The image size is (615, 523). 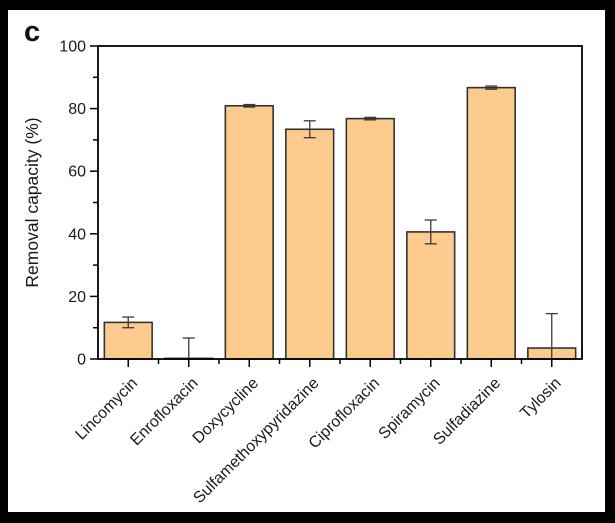 What do you see at coordinates (340, 363) in the screenshot?
I see `x-axis` at bounding box center [340, 363].